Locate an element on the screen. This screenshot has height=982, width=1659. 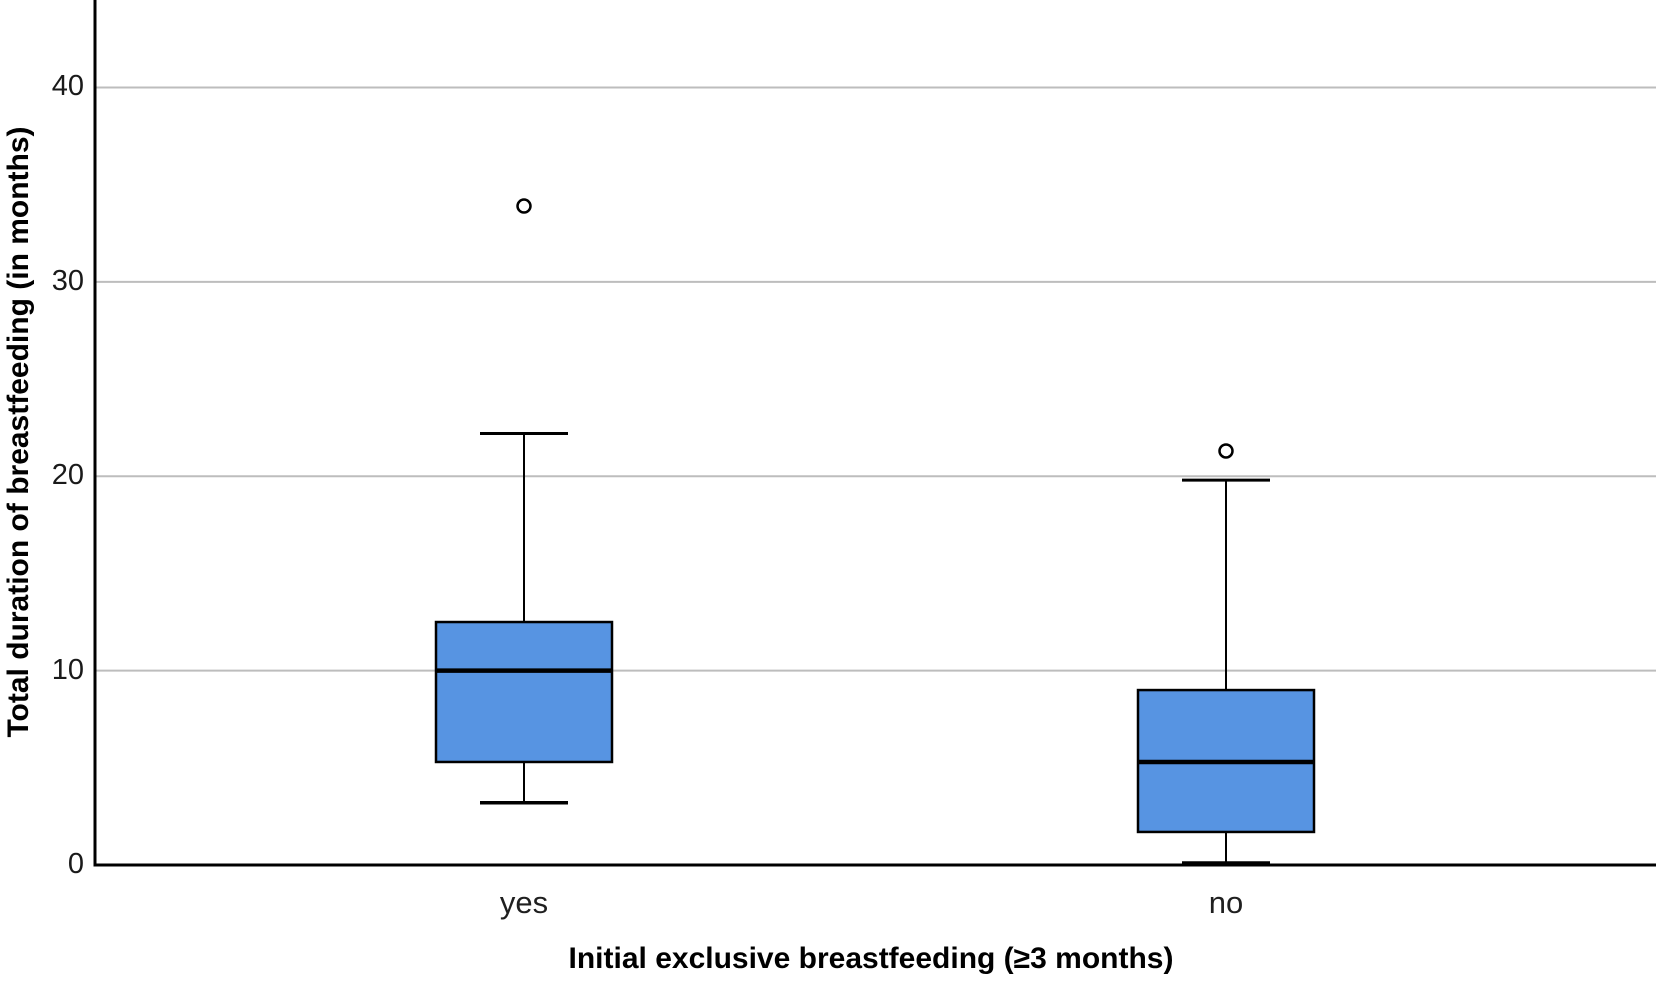
y-tick-label-10: 10 is located at coordinates (67, 669).